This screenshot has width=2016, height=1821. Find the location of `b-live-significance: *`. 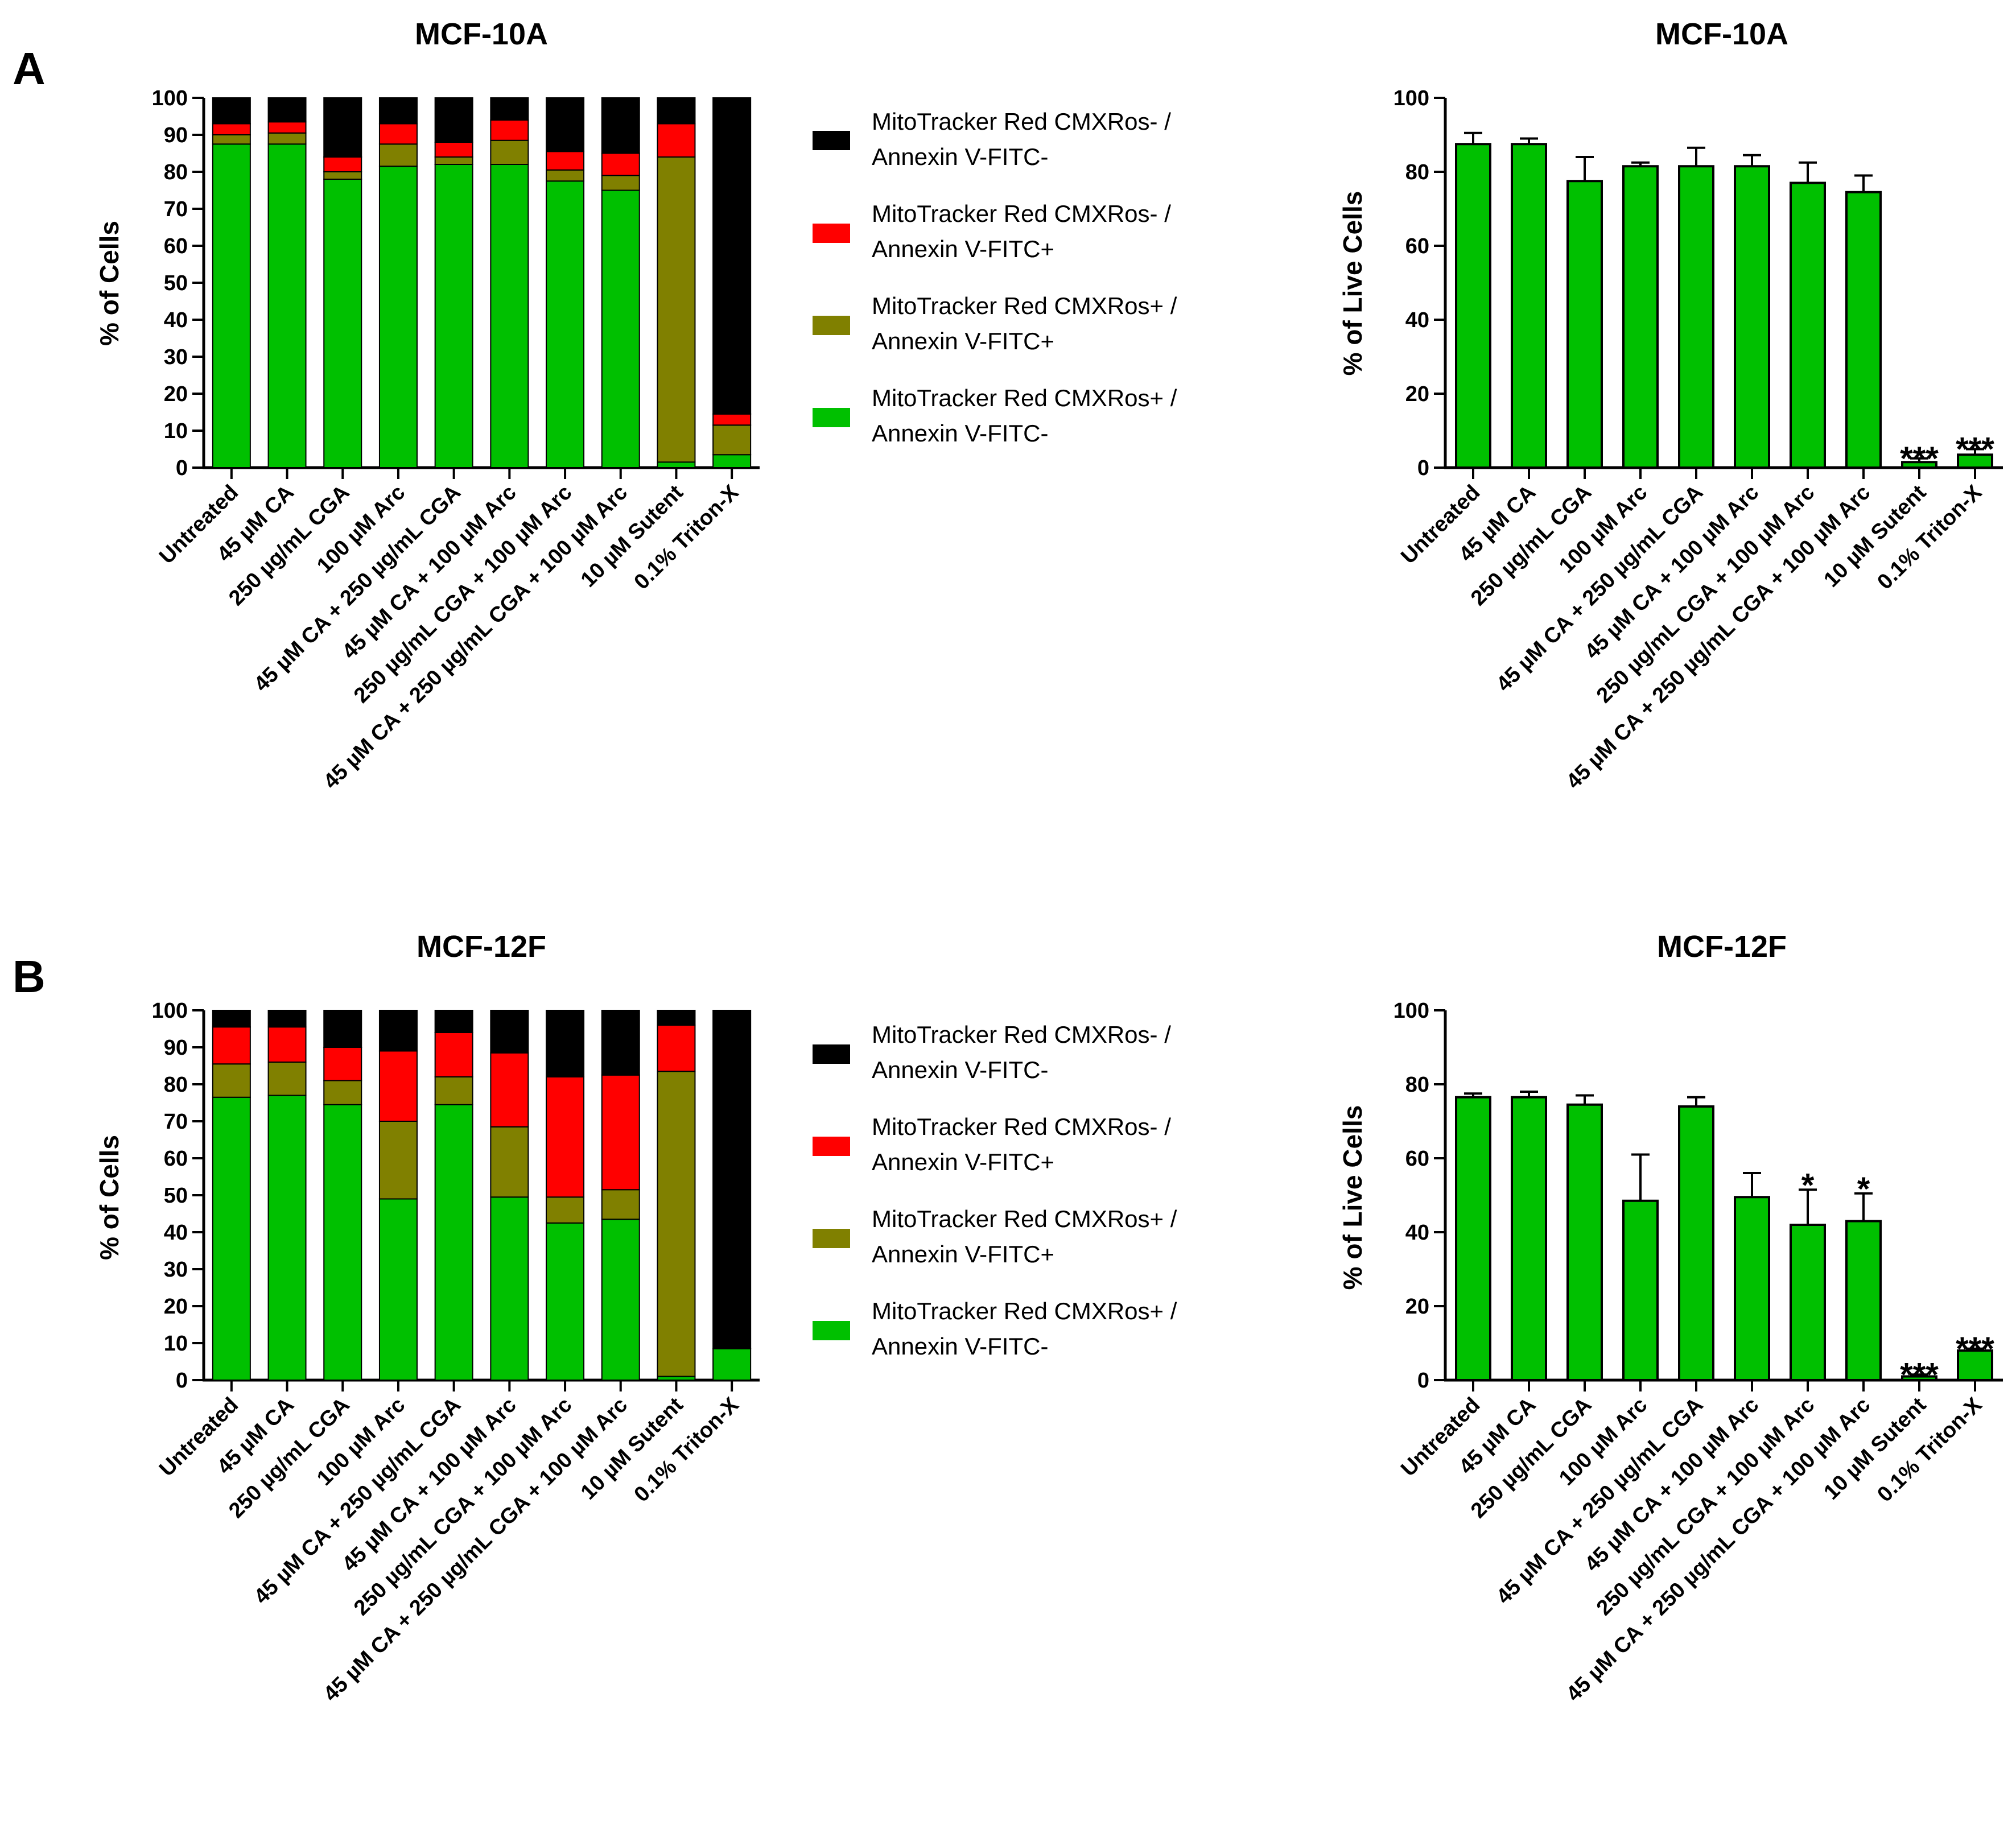

b-live-significance: * is located at coordinates (1864, 1189).